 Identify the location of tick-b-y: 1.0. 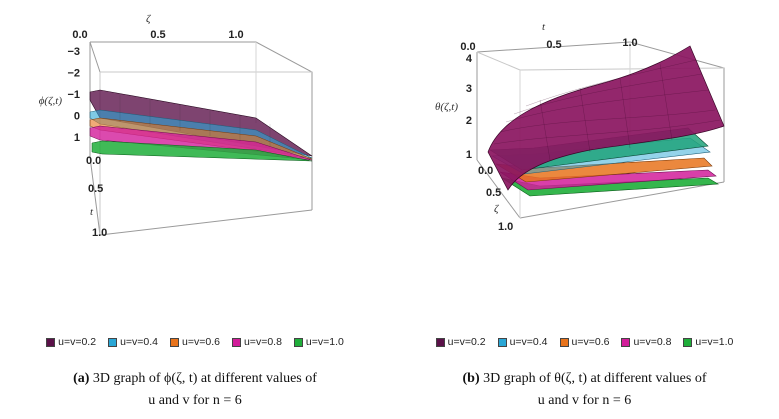
(505, 227).